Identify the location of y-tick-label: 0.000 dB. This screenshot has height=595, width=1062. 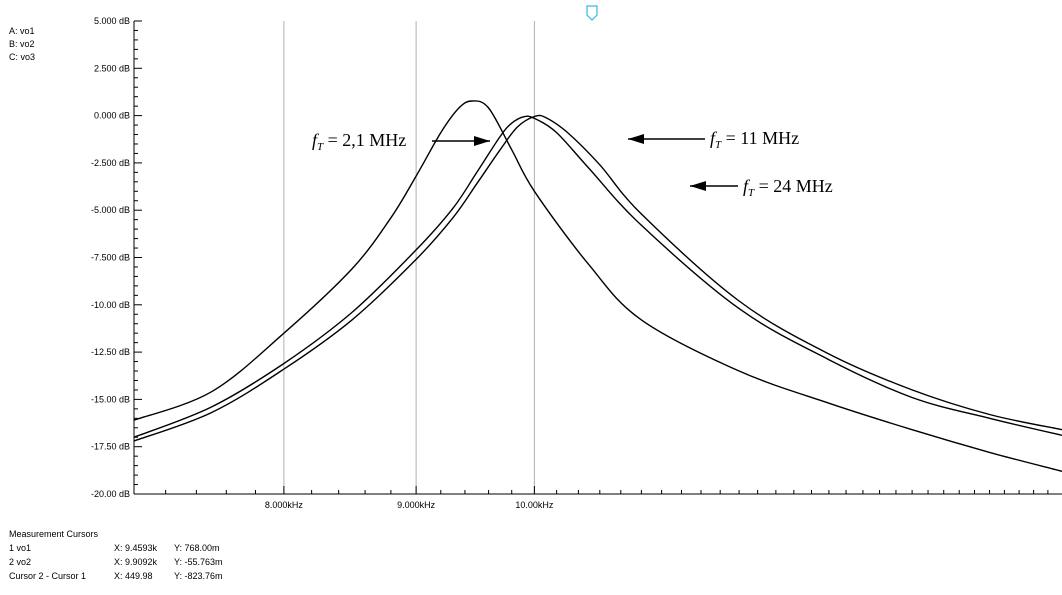
(112, 116).